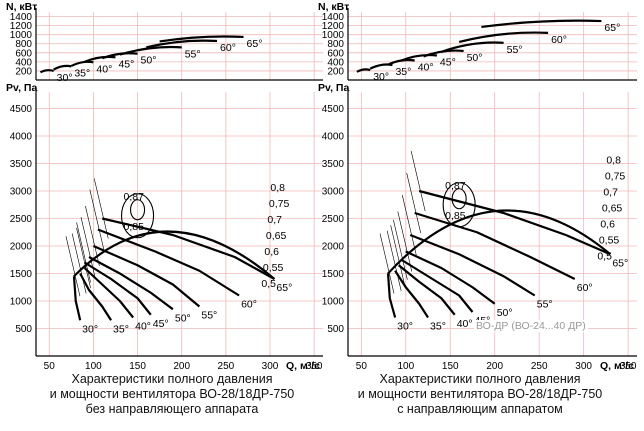 This screenshot has height=431, width=644. I want to click on right-p-tick-2: 1500, so click(333, 274).